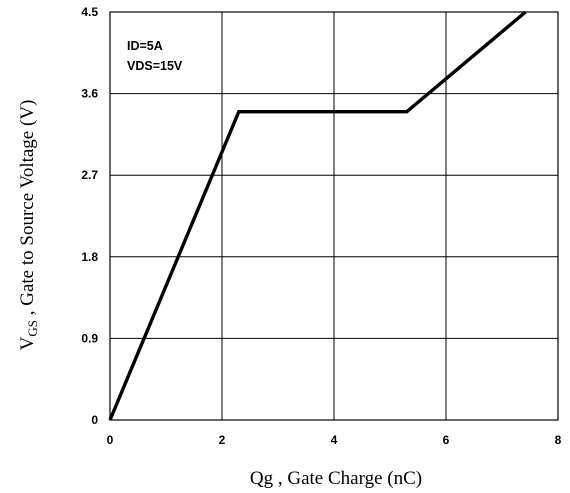  I want to click on y-tick-labels: 0 0.9 1.8 2.7 3.6 4.5, so click(89, 216).